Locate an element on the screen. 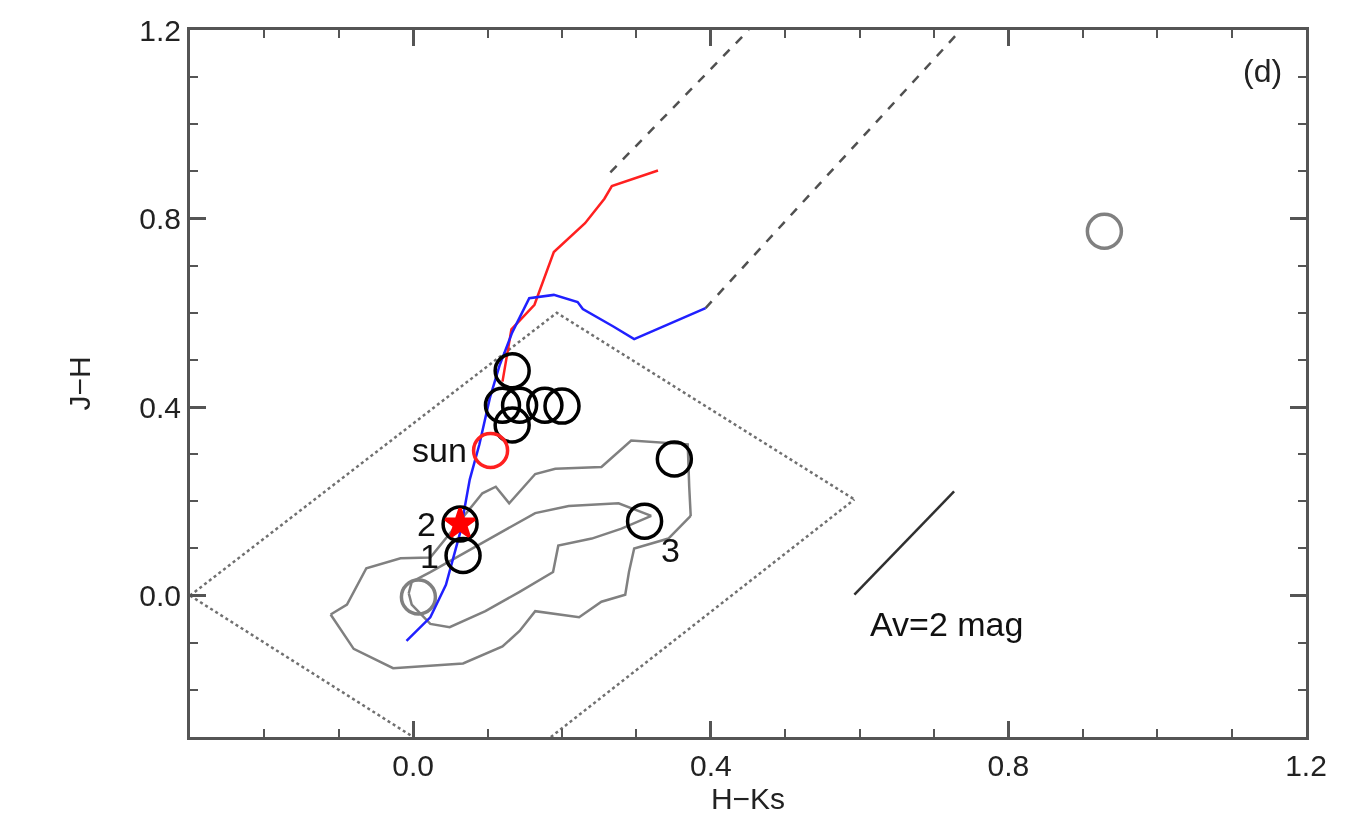 This screenshot has height=827, width=1356. y-tick-label: 0.0 is located at coordinates (160, 596).